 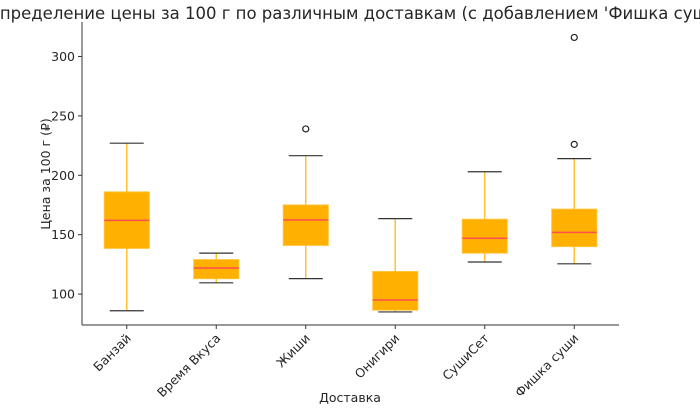 What do you see at coordinates (188, 365) in the screenshot?
I see `x-tick-label: Время Вкуса` at bounding box center [188, 365].